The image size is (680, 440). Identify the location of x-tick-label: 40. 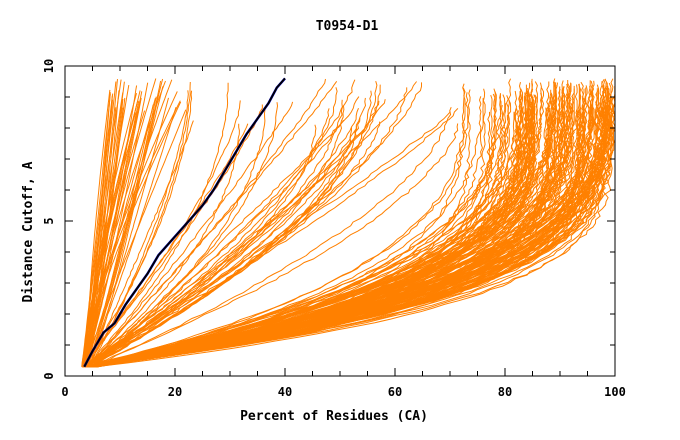
(285, 392).